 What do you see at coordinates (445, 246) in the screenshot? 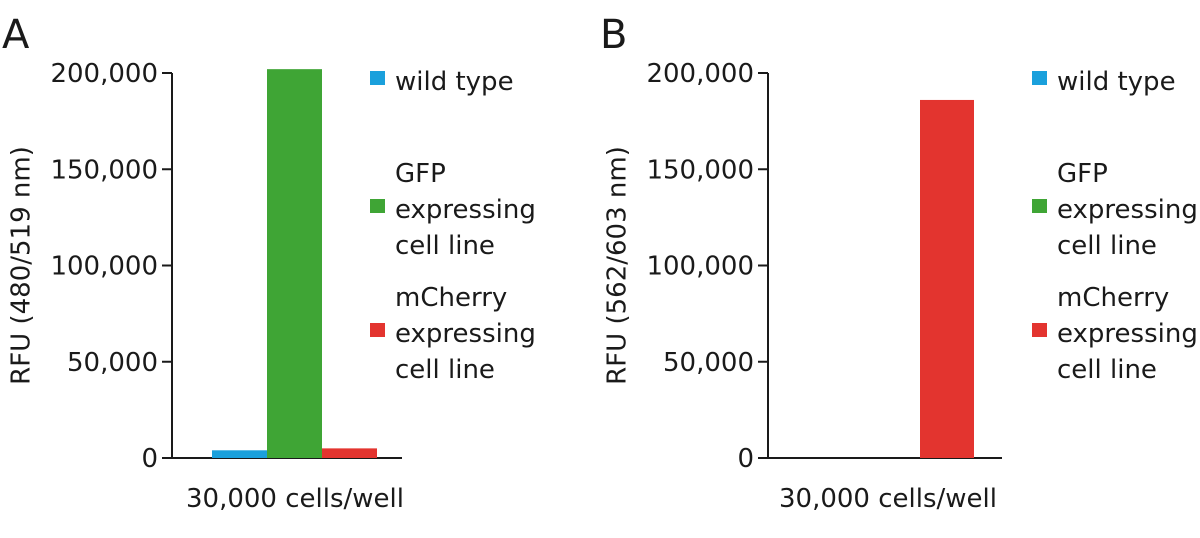
I see `panel-a-legend-label-gfp: cell line` at bounding box center [445, 246].